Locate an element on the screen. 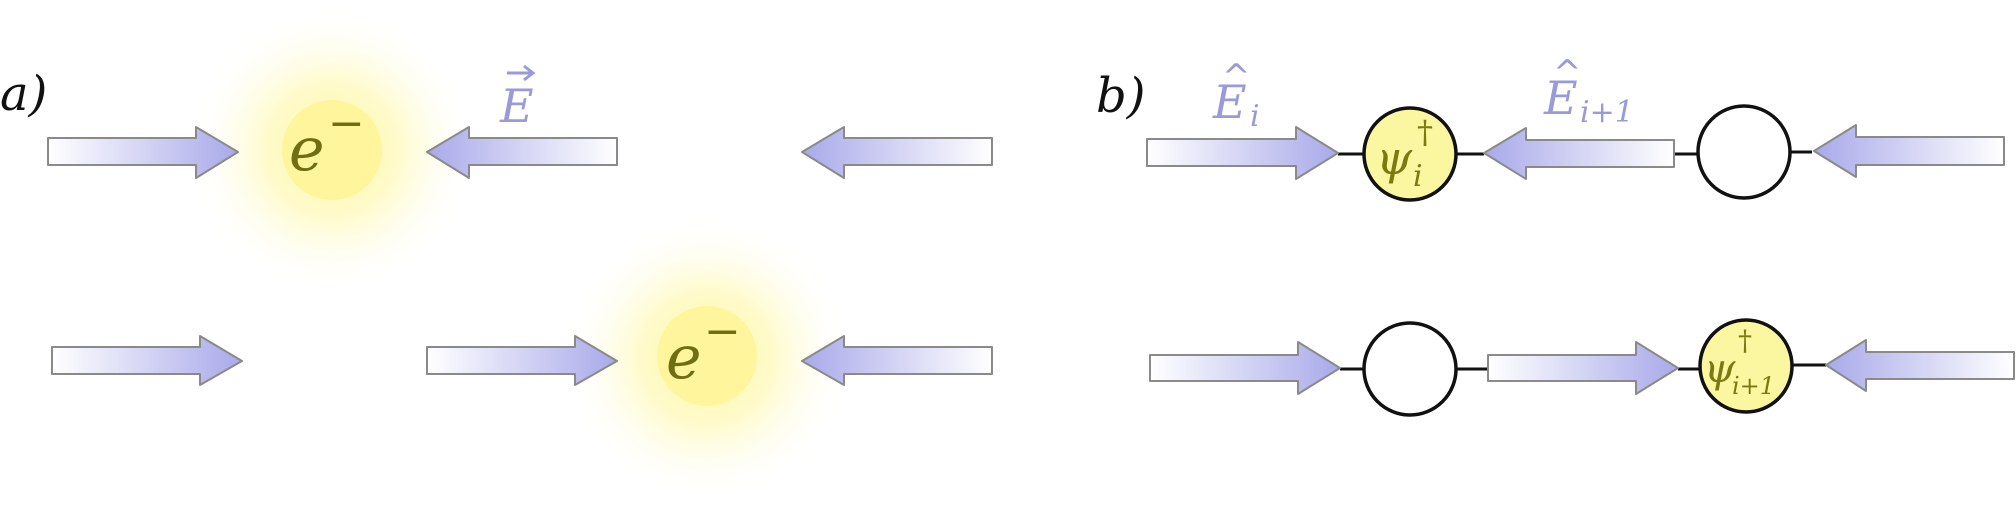 The height and width of the screenshot is (508, 2016). field-label-i1-subscript: i+1 is located at coordinates (1607, 112).